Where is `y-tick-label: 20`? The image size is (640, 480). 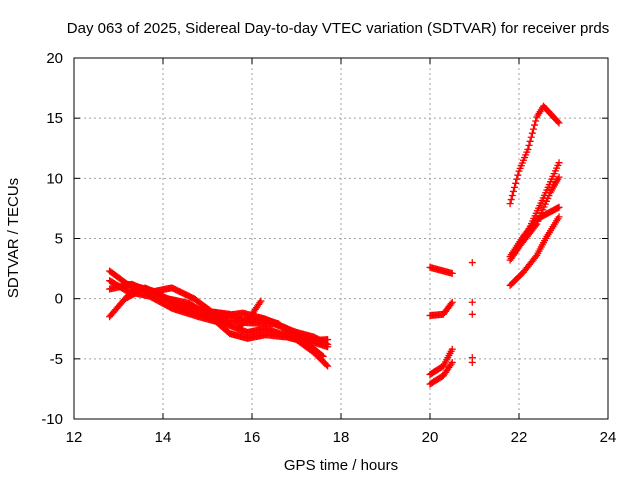 y-tick-label: 20 is located at coordinates (54, 58).